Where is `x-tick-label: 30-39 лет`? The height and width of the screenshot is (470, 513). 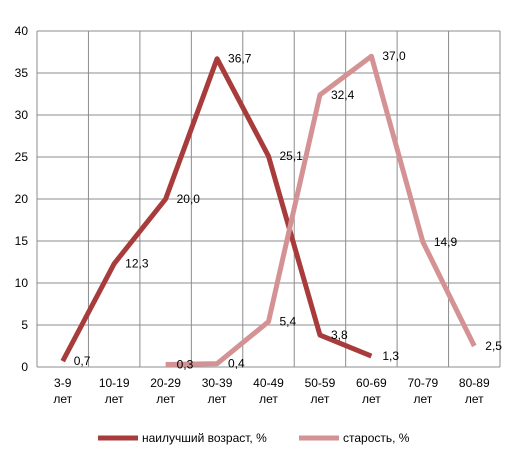
x-tick-label: 30-39 лет is located at coordinates (217, 391).